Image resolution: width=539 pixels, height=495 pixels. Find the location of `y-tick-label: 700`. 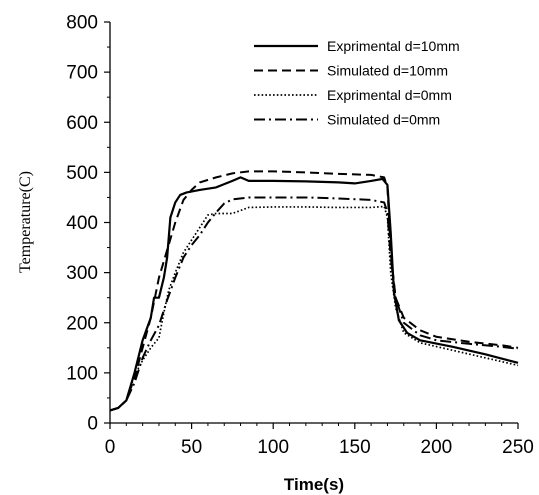

y-tick-label: 700 is located at coordinates (82, 73).